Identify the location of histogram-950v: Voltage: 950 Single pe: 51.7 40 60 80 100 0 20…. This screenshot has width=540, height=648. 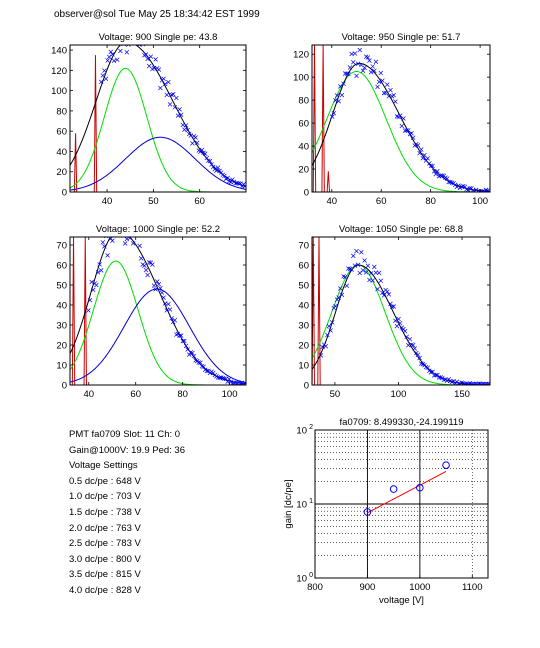
(392, 119).